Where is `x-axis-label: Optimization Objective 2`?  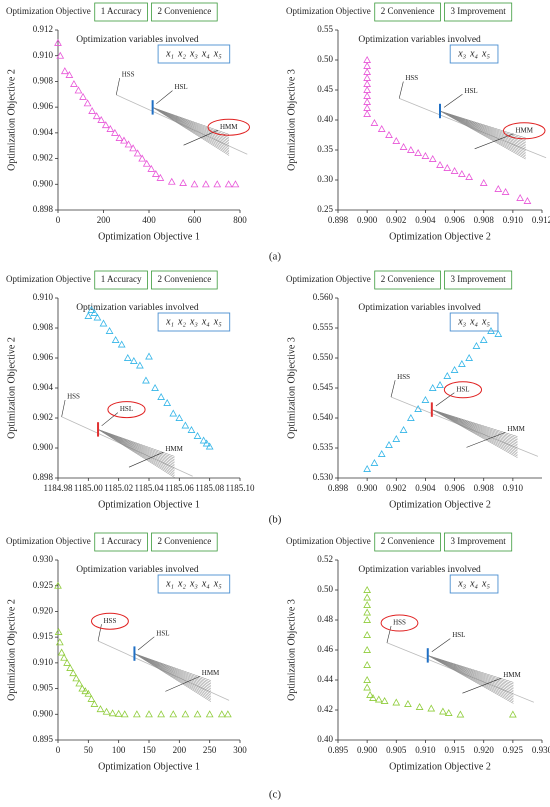 x-axis-label: Optimization Objective 2 is located at coordinates (440, 504).